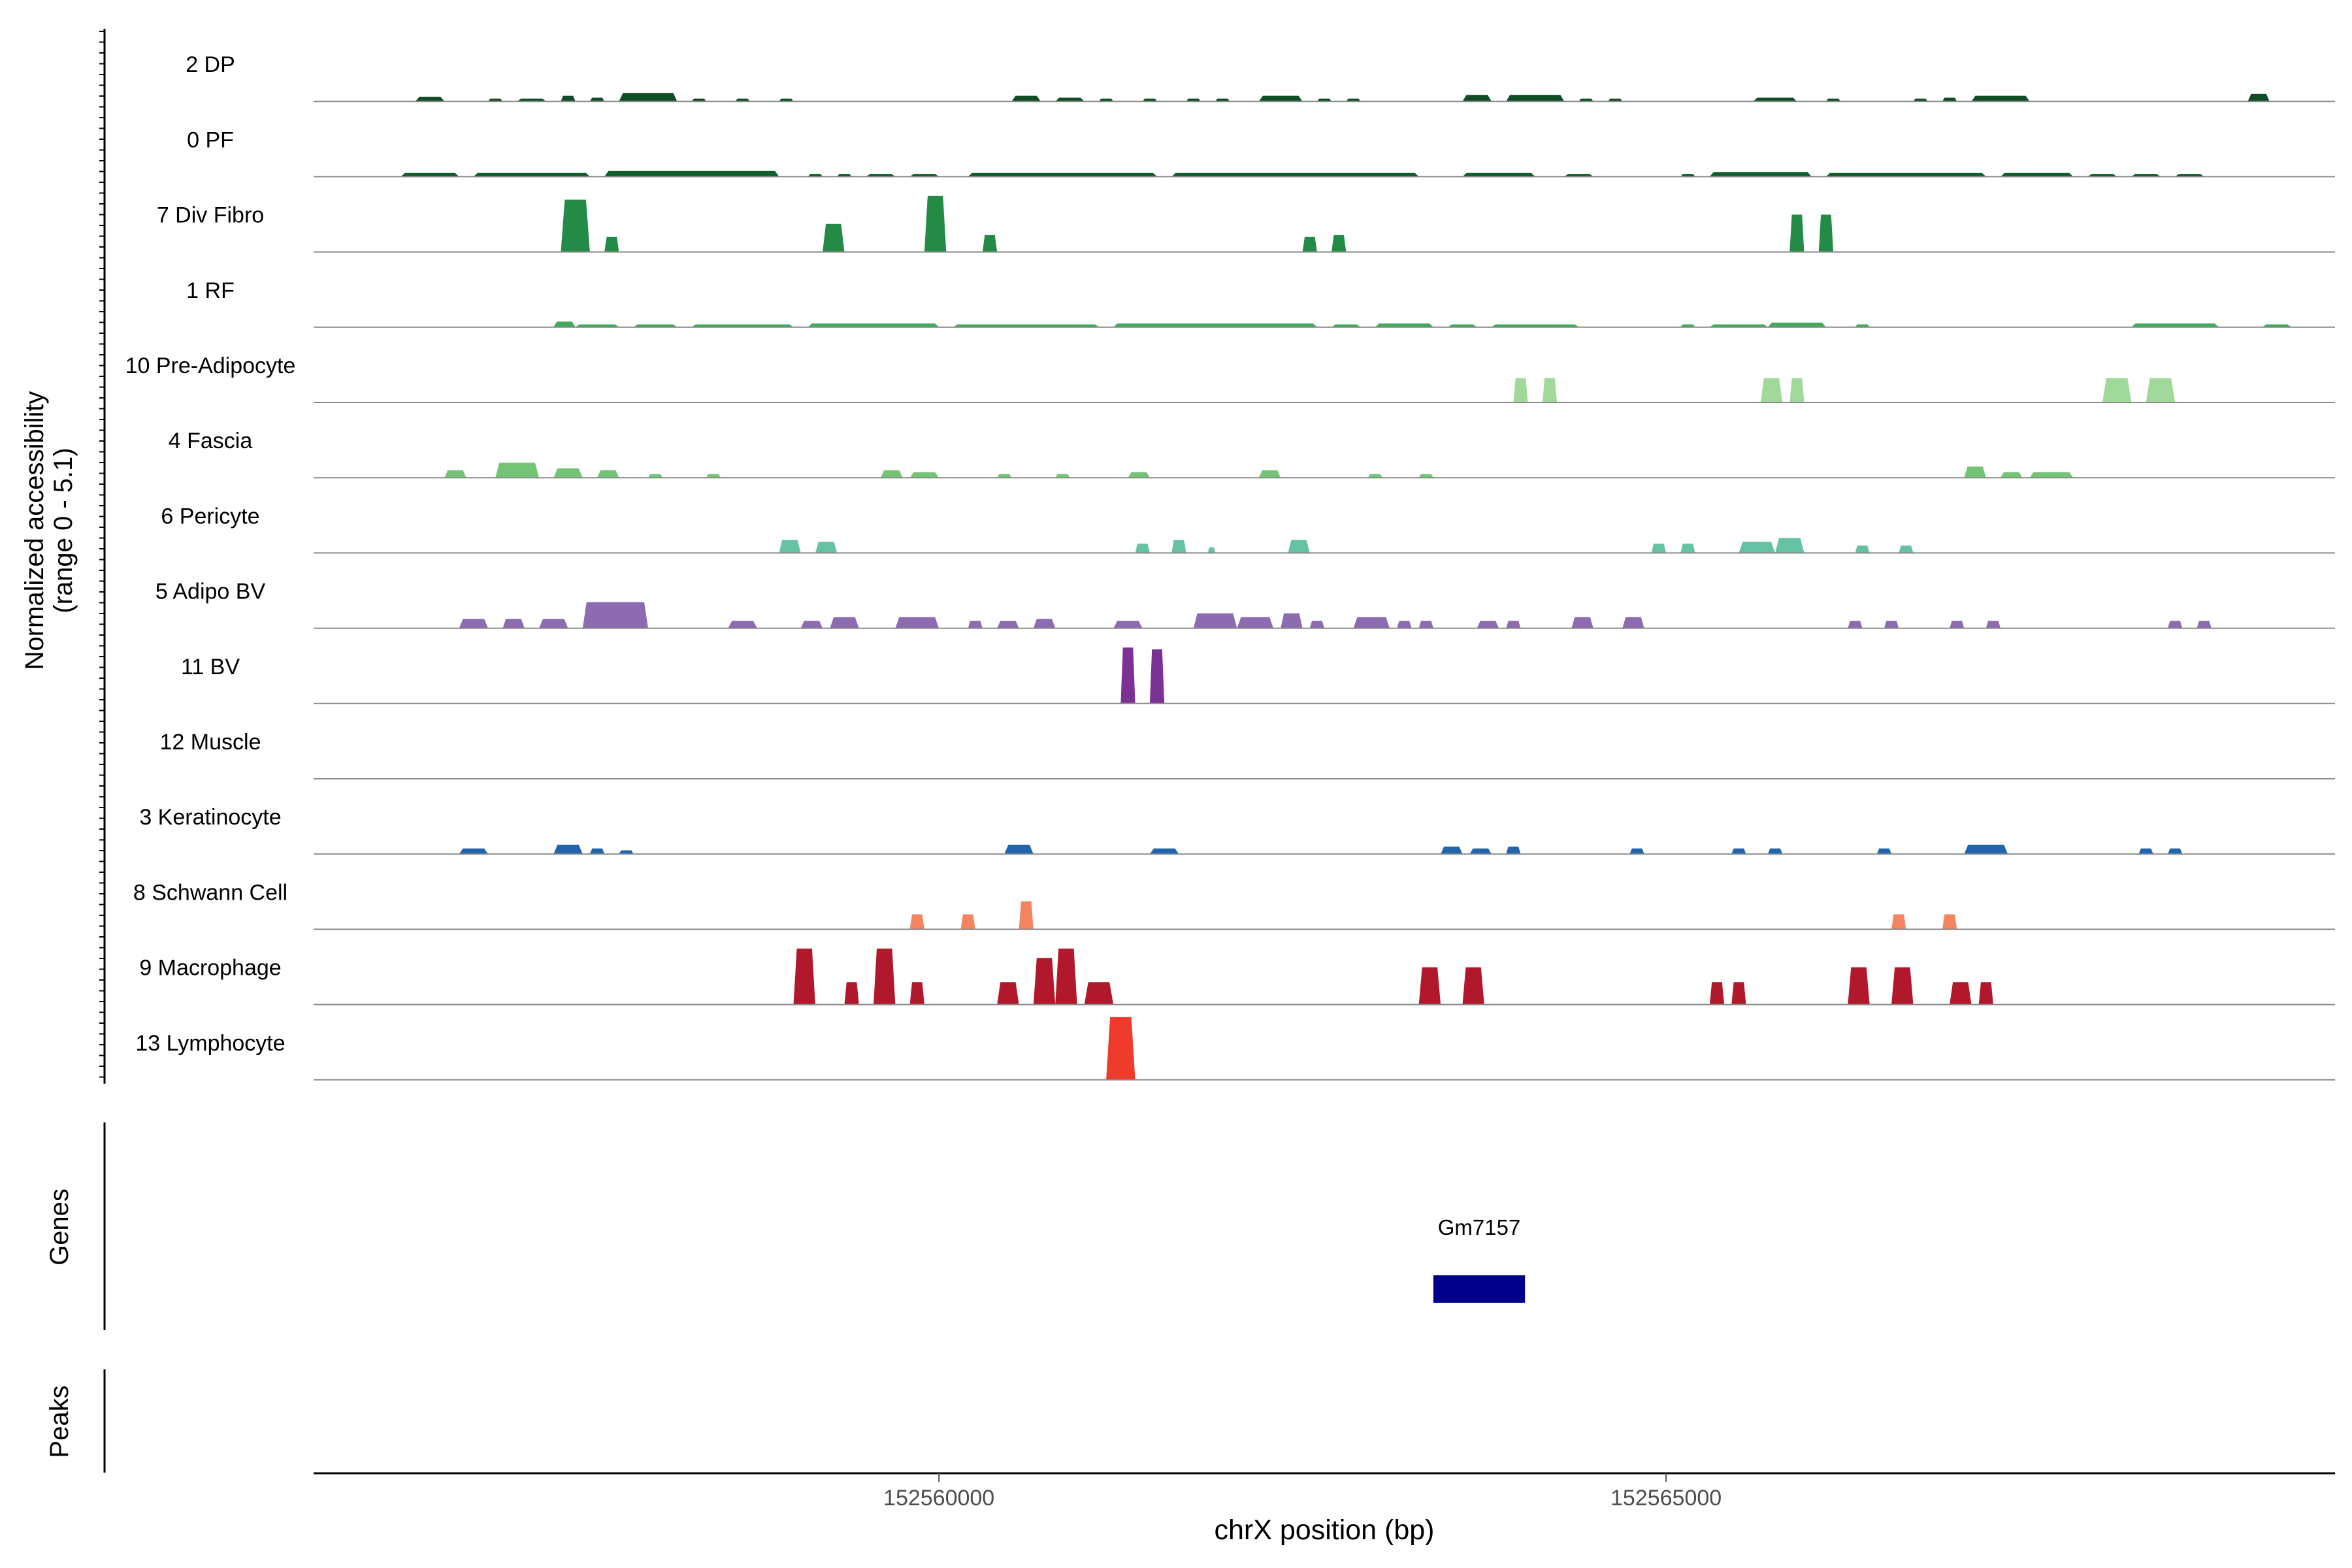 This screenshot has height=1568, width=2352. Describe the element at coordinates (1302, 1492) in the screenshot. I see `x-axis-ticks: 152560000 152565000` at that location.